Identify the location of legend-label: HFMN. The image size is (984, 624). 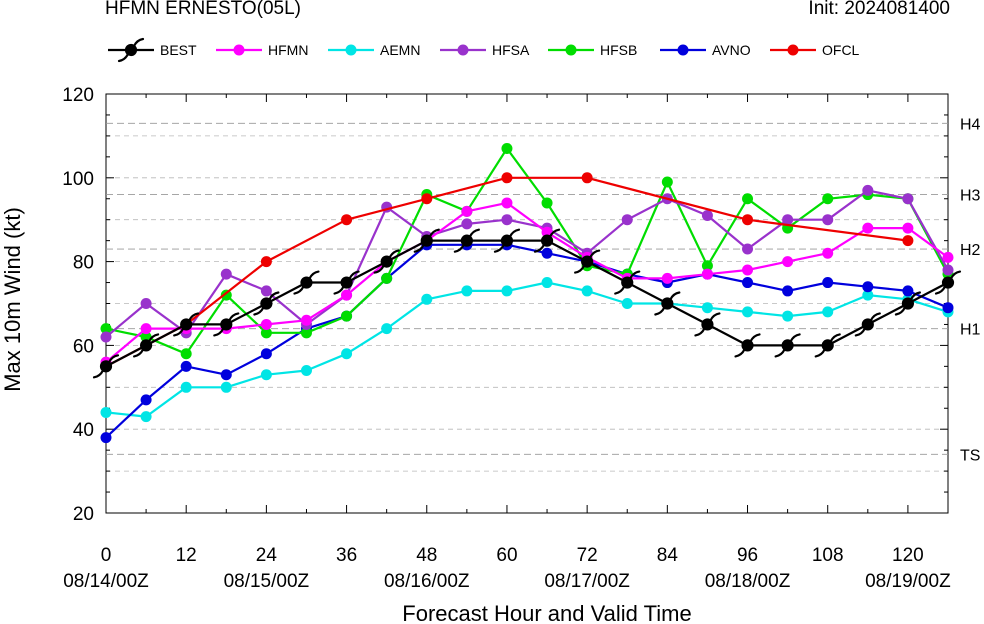
(288, 50).